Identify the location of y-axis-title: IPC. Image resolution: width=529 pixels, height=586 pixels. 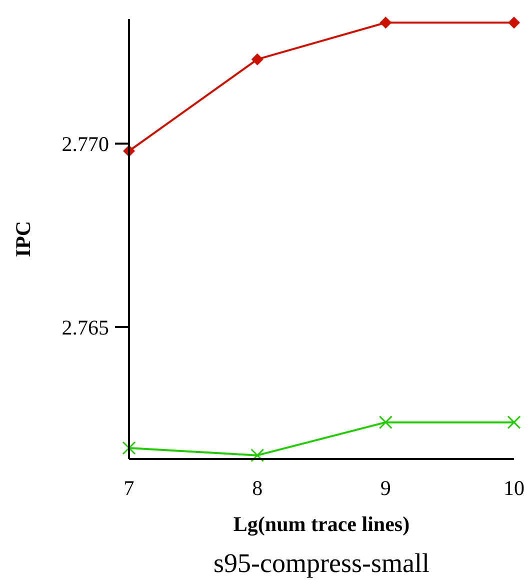
(23, 239).